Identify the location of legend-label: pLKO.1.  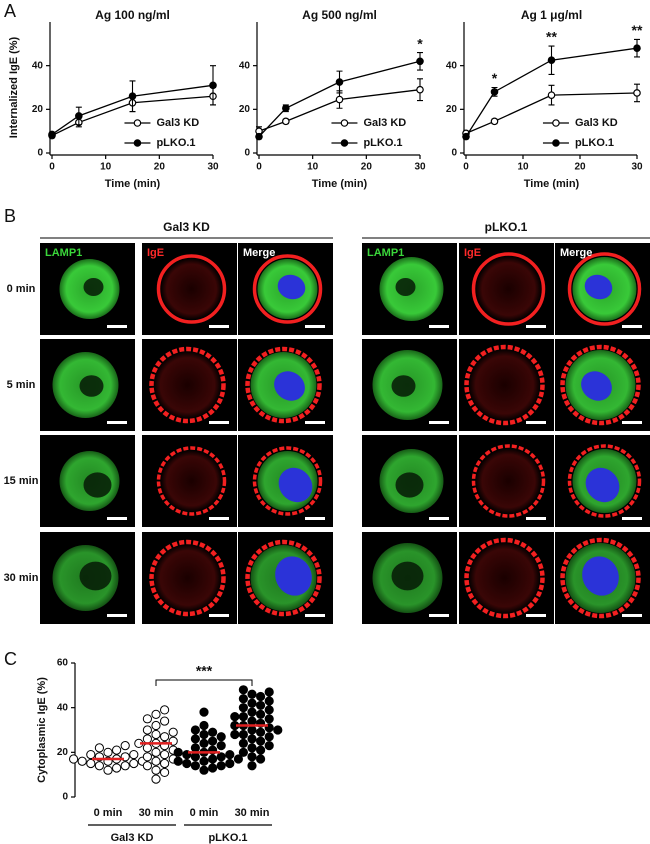
(175, 143).